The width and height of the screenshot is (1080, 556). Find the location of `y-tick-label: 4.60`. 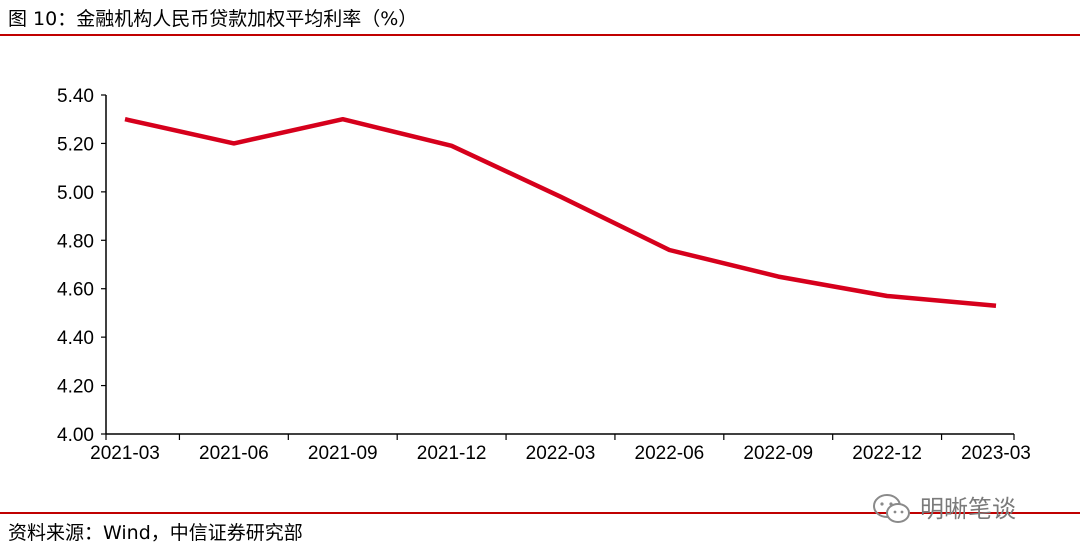

y-tick-label: 4.60 is located at coordinates (75, 290).